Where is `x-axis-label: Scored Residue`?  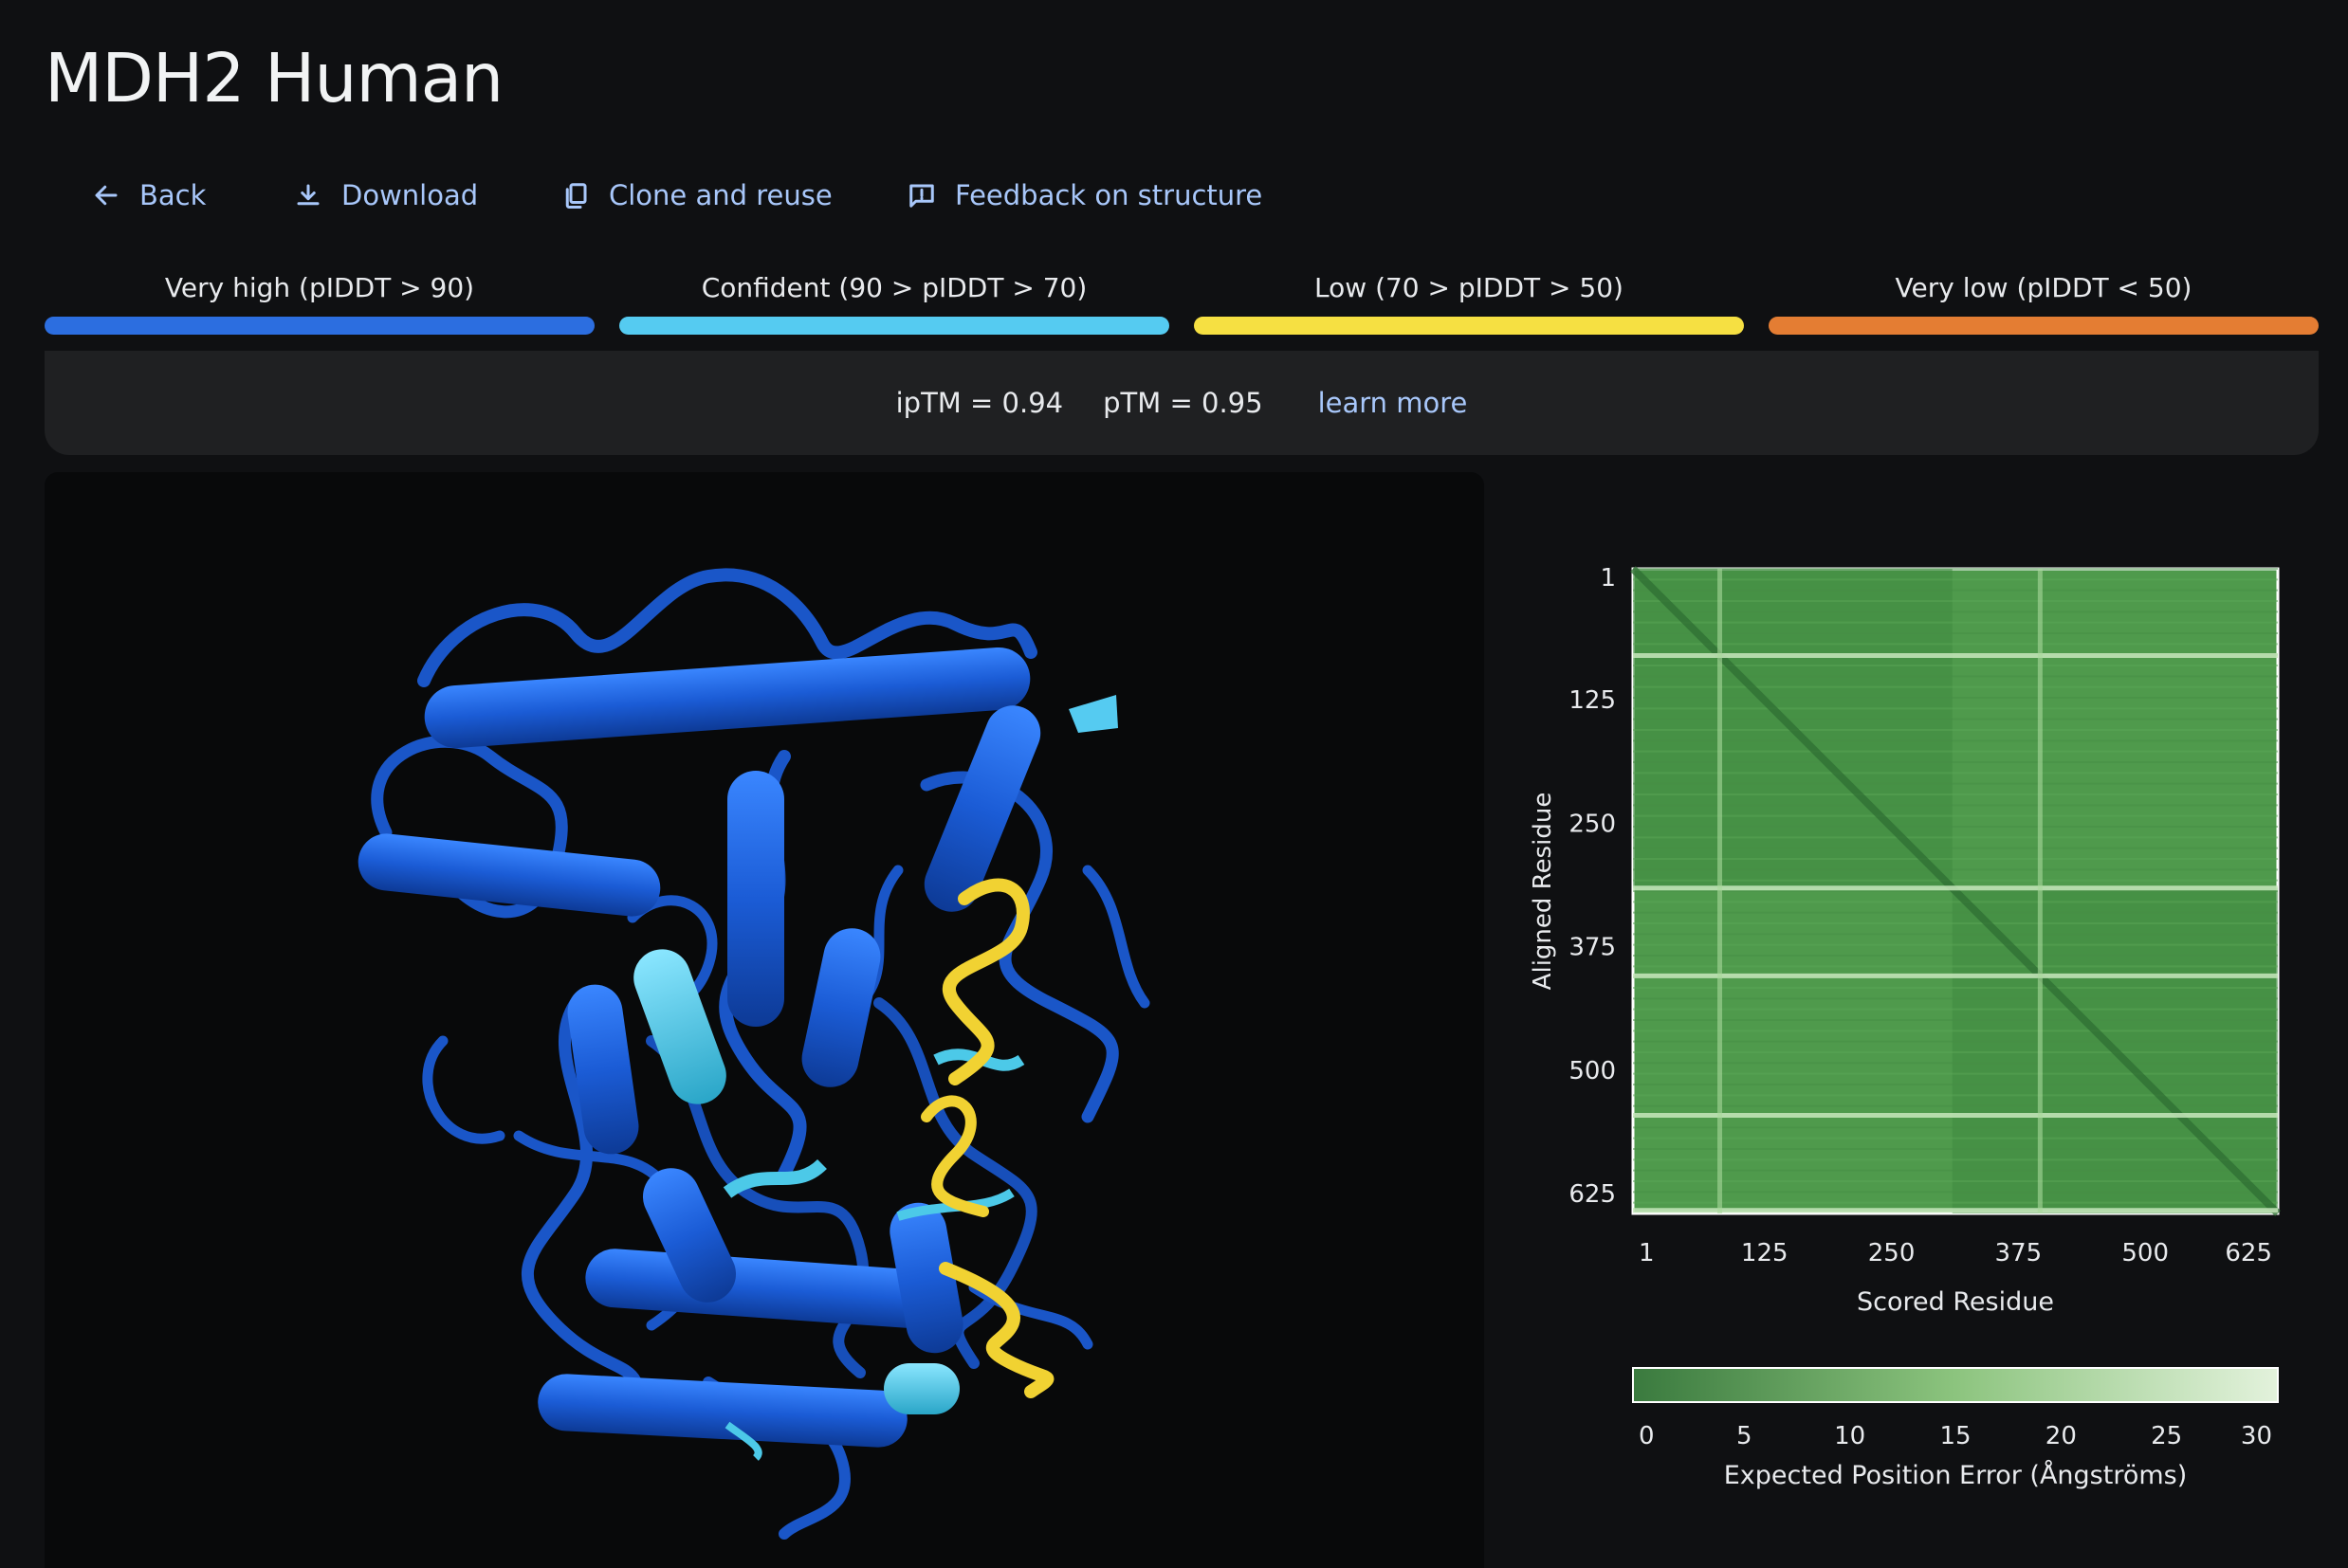
x-axis-label: Scored Residue is located at coordinates (1955, 1302).